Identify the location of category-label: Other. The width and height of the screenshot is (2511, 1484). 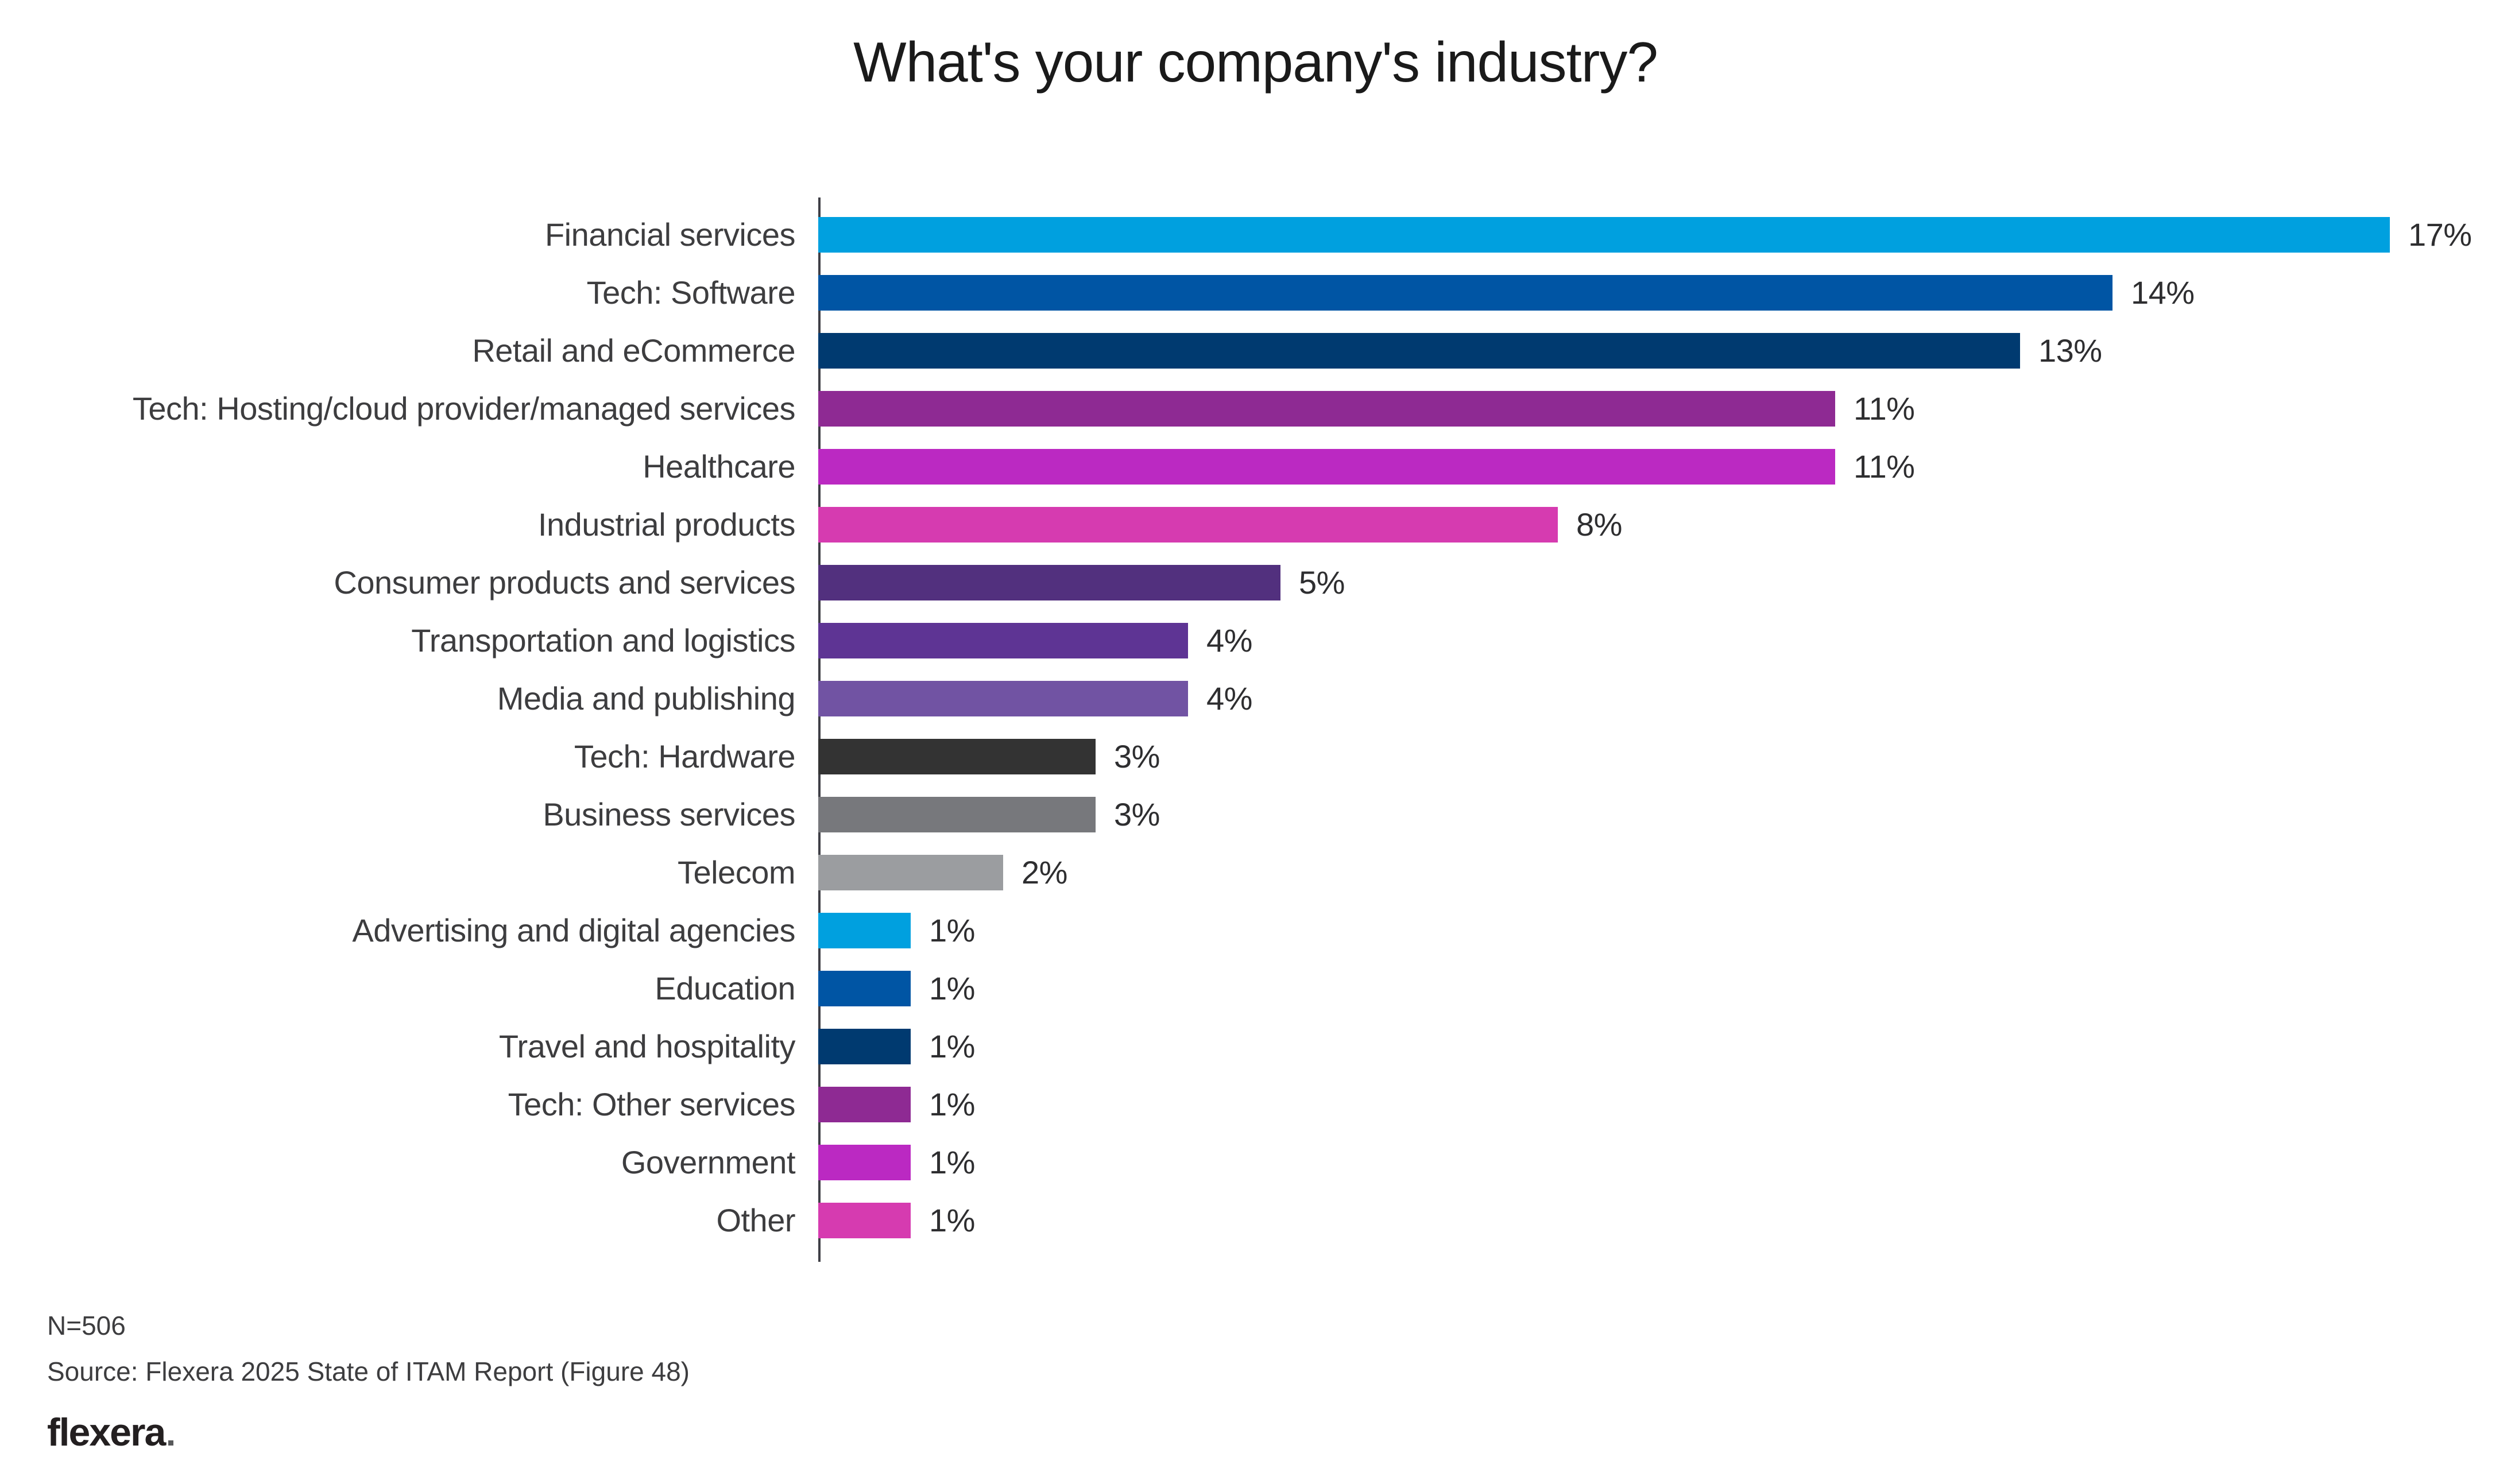
(755, 1220).